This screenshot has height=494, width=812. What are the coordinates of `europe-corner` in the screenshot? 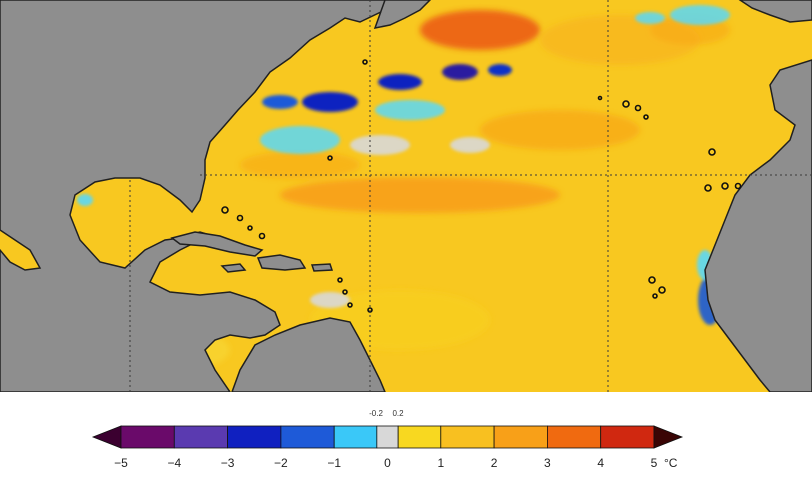 It's located at (775, 11).